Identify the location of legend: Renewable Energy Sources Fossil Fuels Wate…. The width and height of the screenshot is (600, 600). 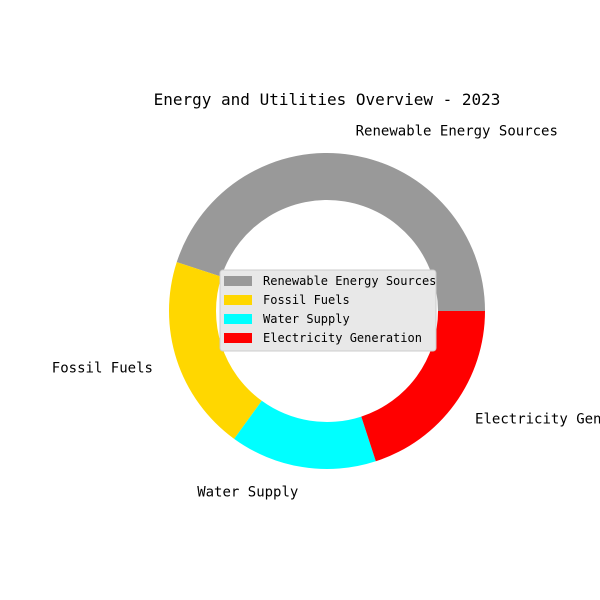
(328, 310).